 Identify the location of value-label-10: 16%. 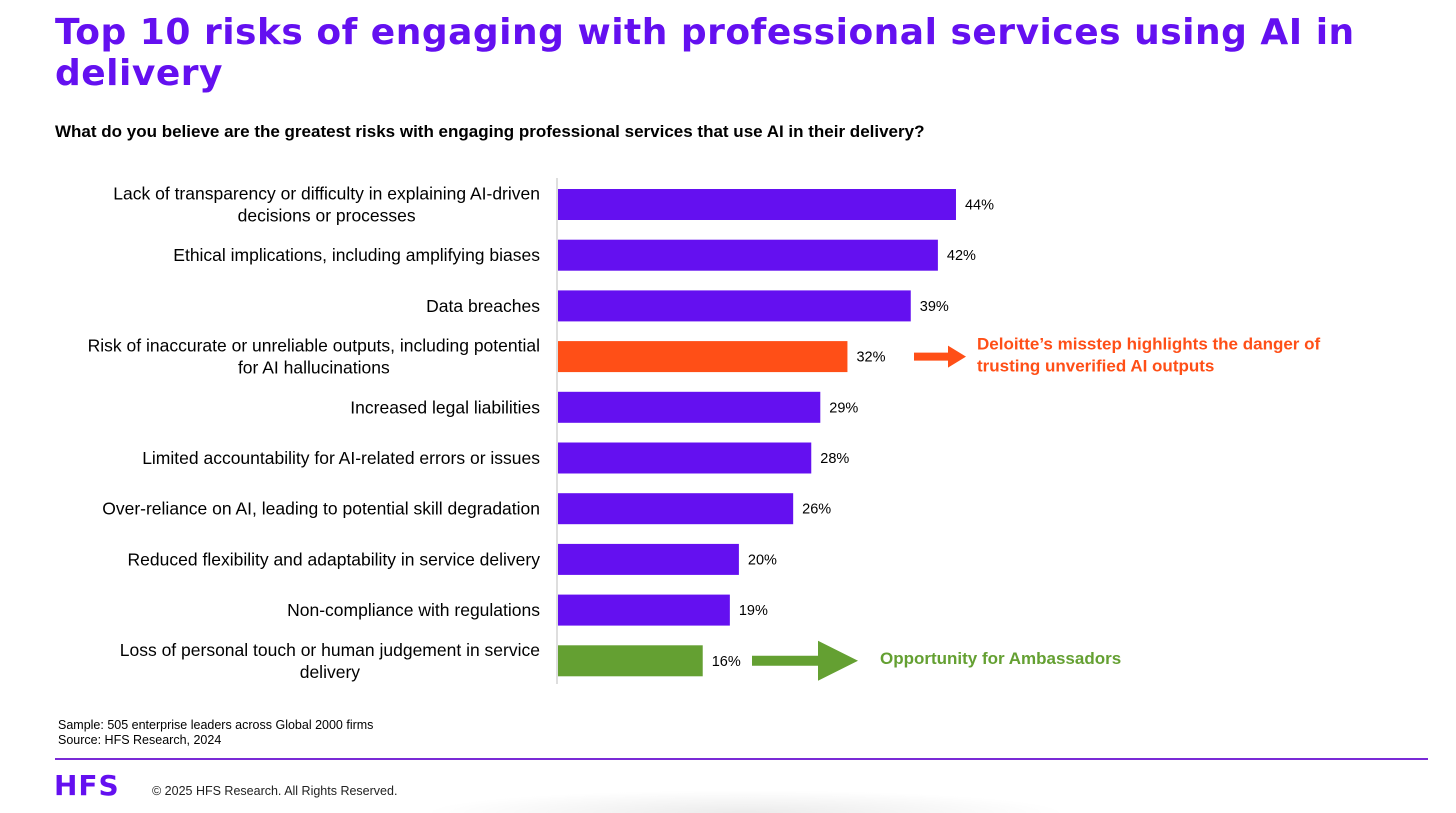
(726, 662).